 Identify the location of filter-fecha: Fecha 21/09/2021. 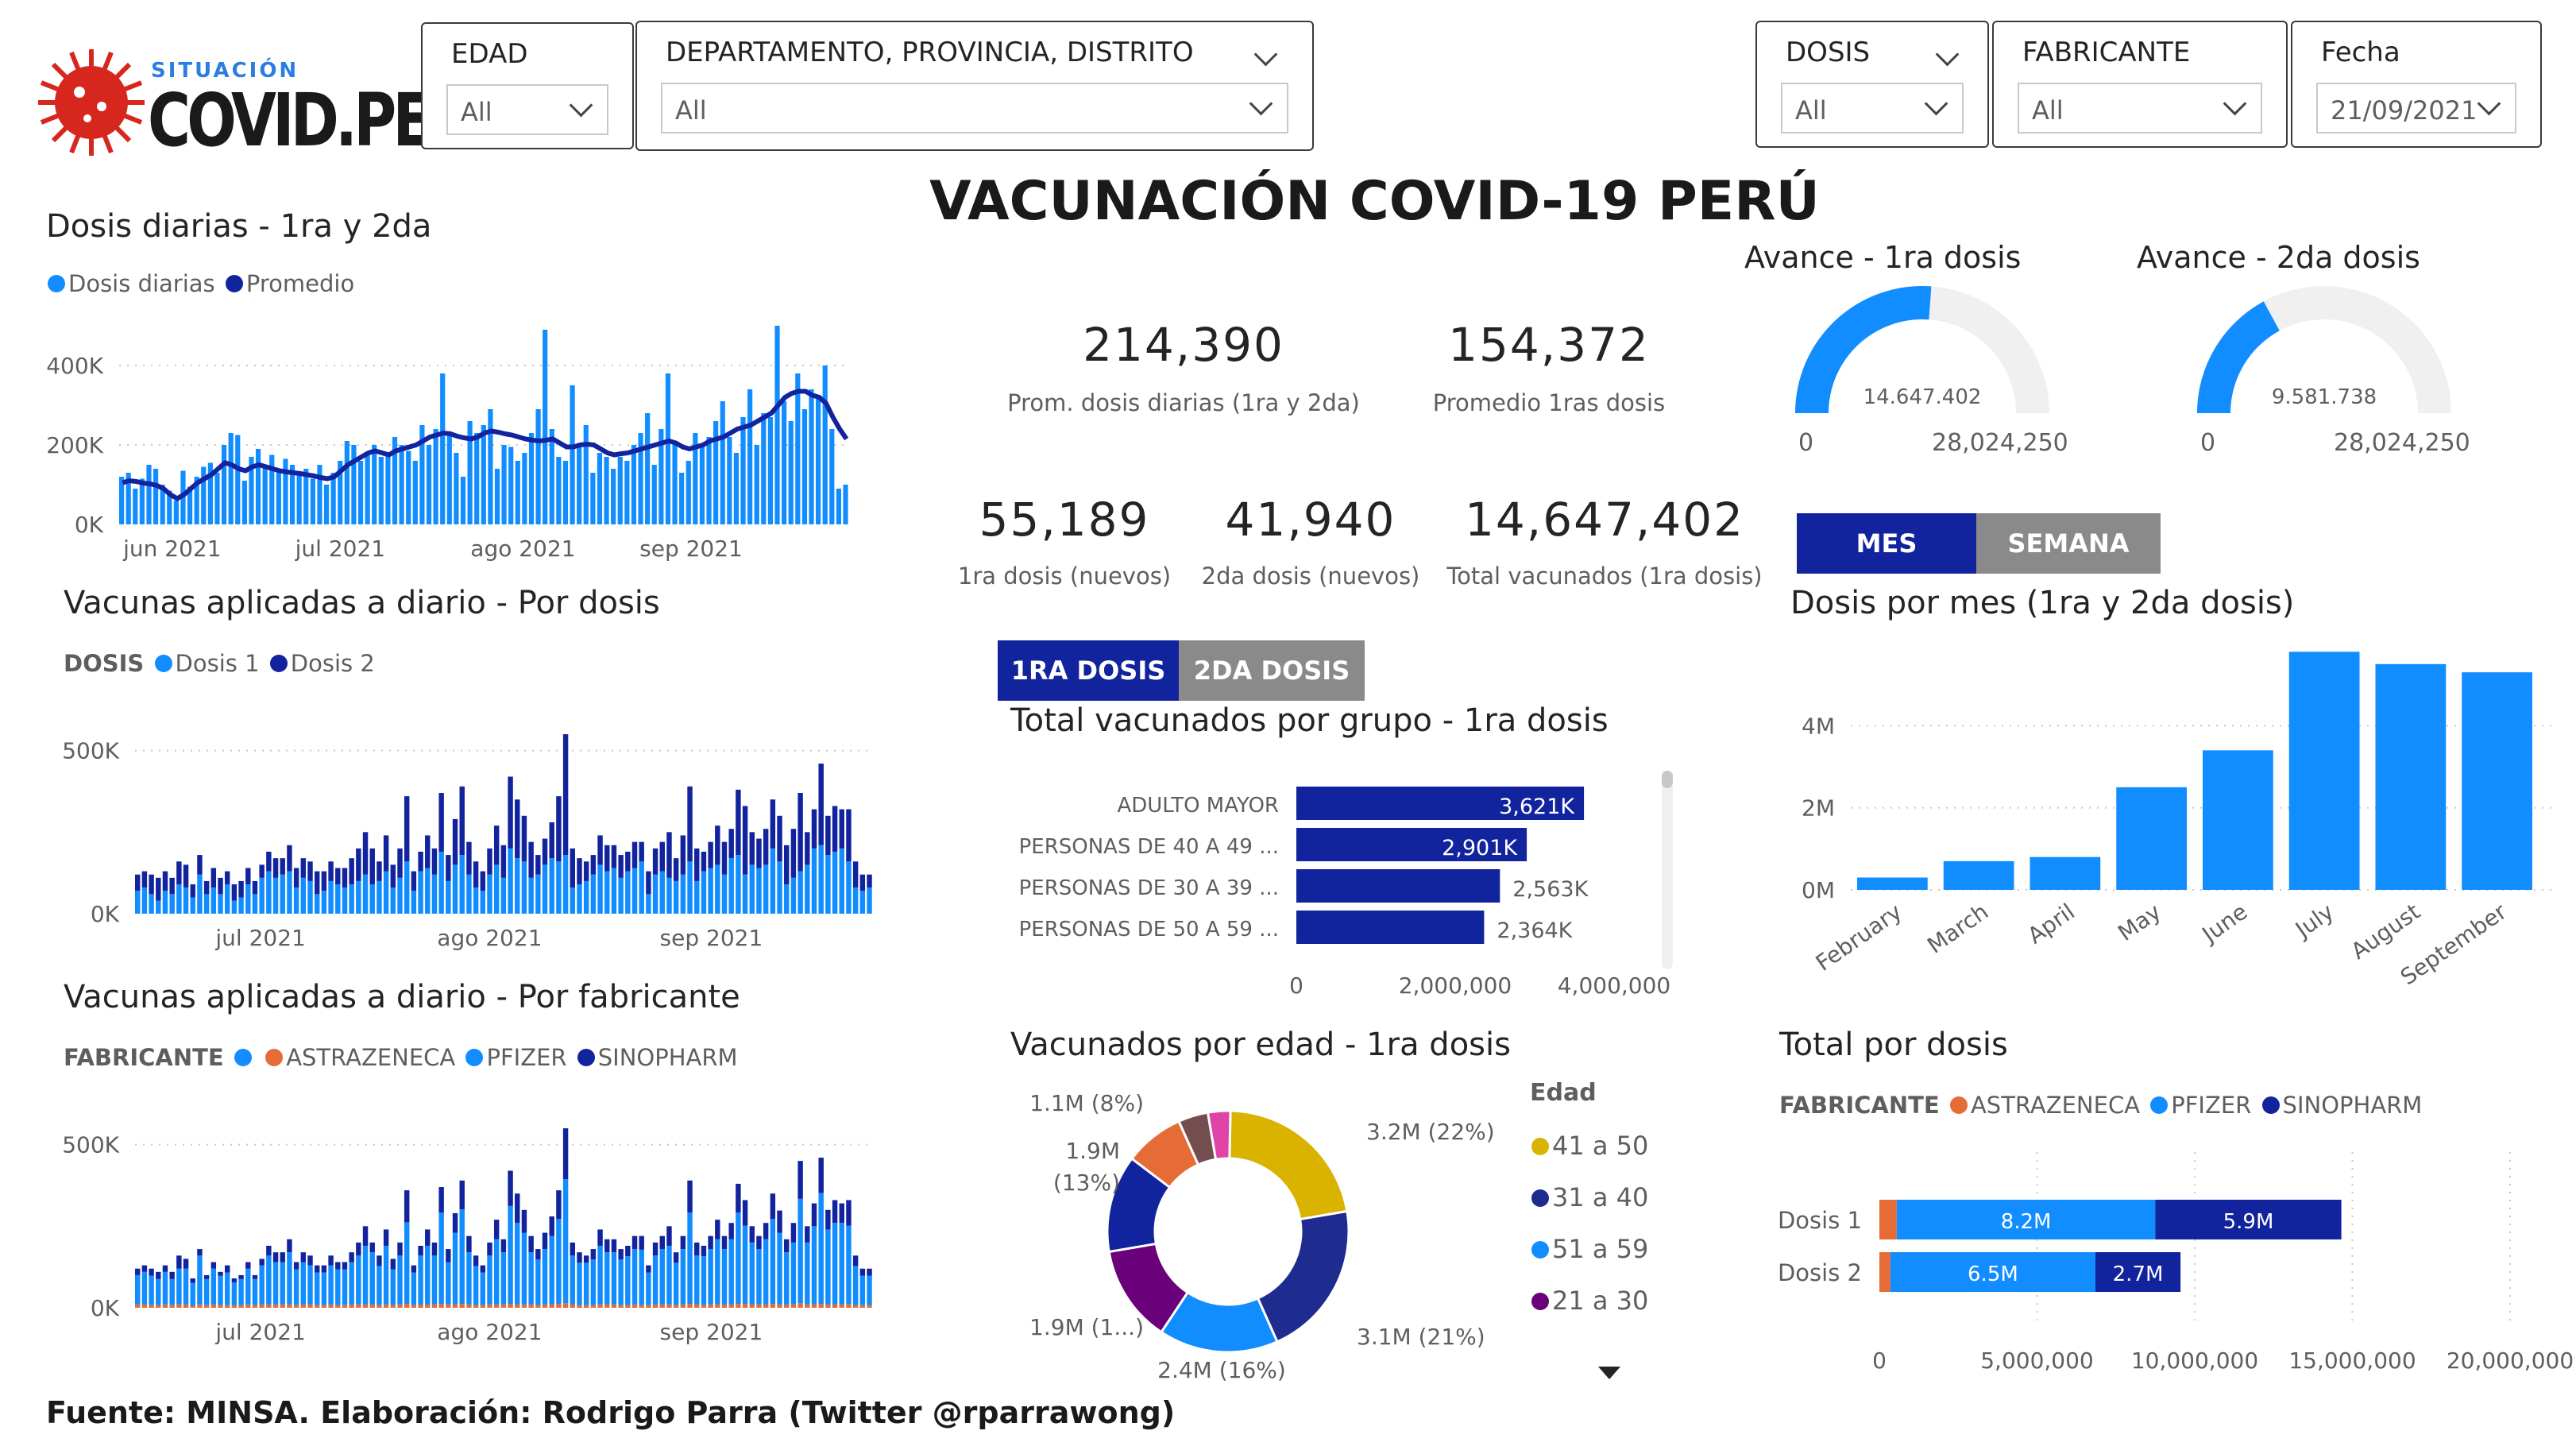
(2416, 84).